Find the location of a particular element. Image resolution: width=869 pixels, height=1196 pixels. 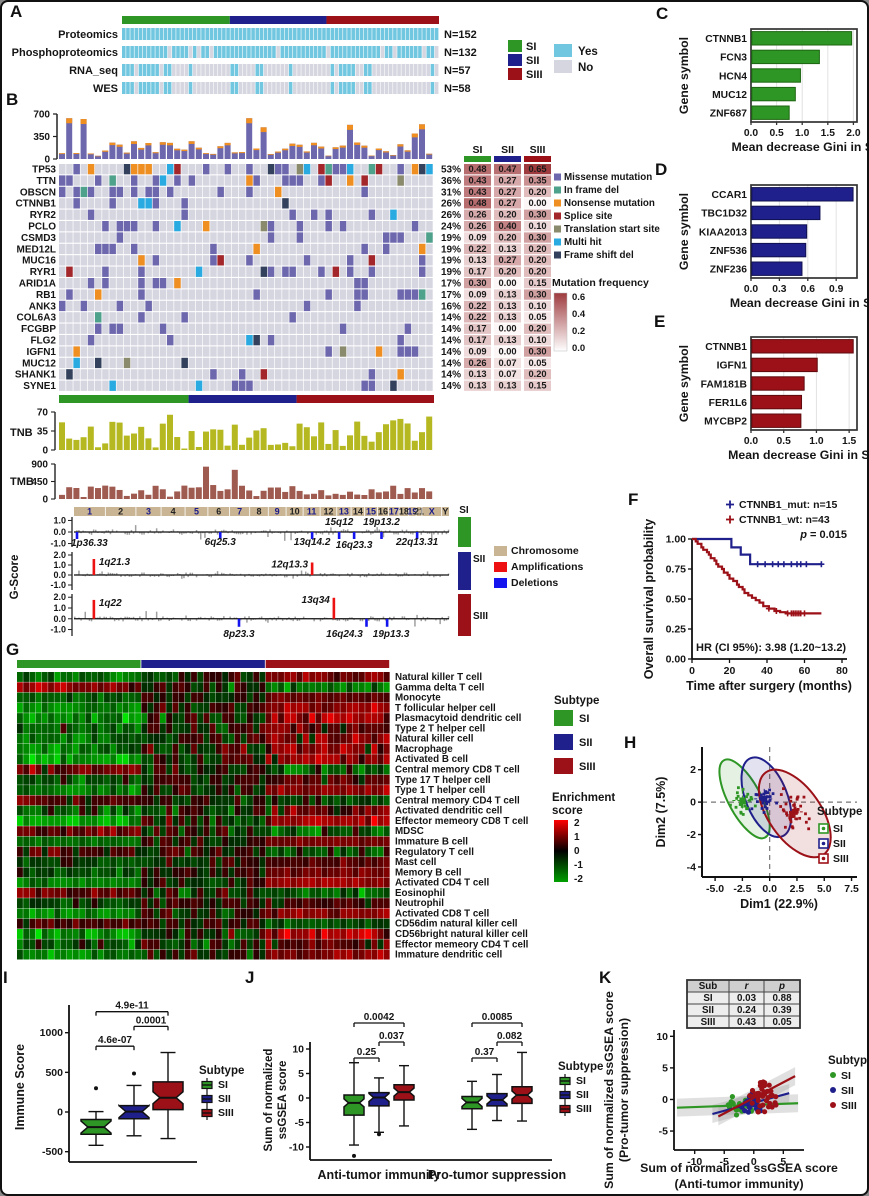

track-label-4: WES is located at coordinates (105, 89).